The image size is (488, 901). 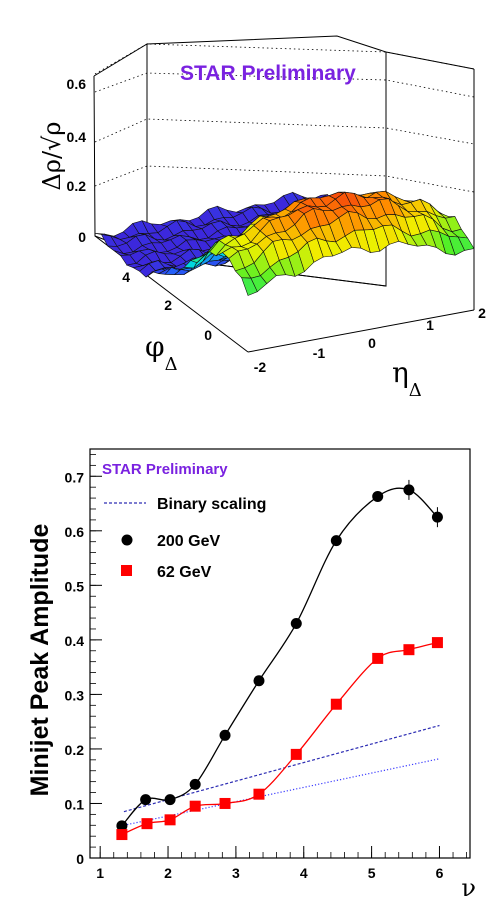 What do you see at coordinates (75, 477) in the screenshot?
I see `y-tick-label: 0.7` at bounding box center [75, 477].